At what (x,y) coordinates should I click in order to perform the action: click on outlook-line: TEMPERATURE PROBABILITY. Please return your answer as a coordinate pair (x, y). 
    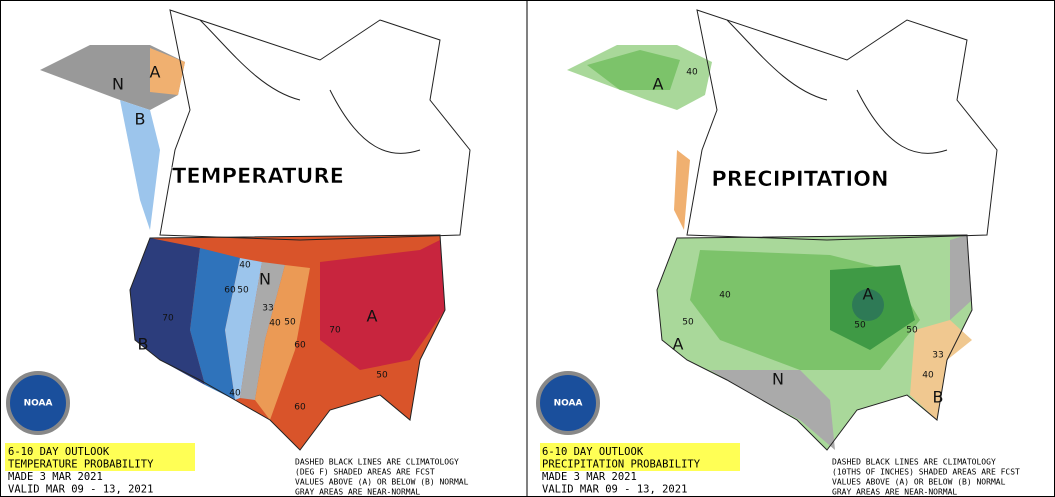
    Looking at the image, I should click on (81, 465).